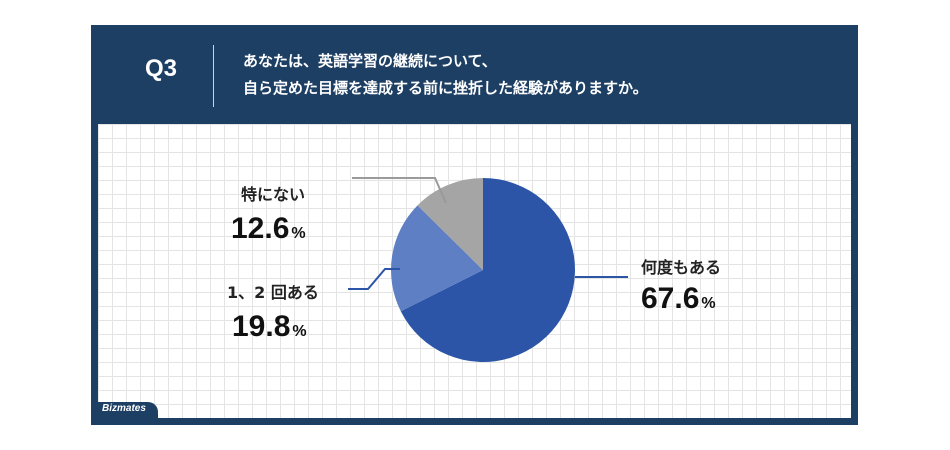 Image resolution: width=950 pixels, height=450 pixels. What do you see at coordinates (450, 224) in the screenshot?
I see `pie-slice-none` at bounding box center [450, 224].